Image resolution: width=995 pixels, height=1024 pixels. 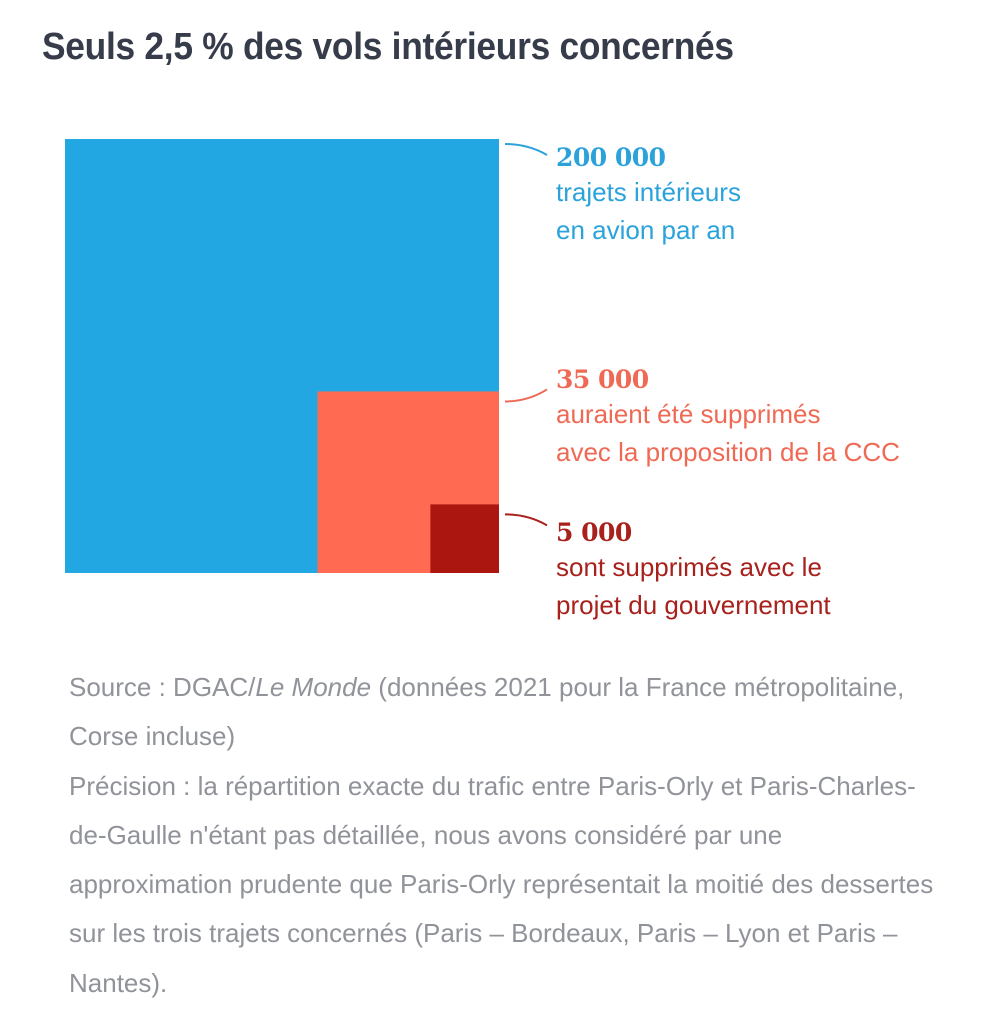 What do you see at coordinates (526, 520) in the screenshot?
I see `connector-gouvernement` at bounding box center [526, 520].